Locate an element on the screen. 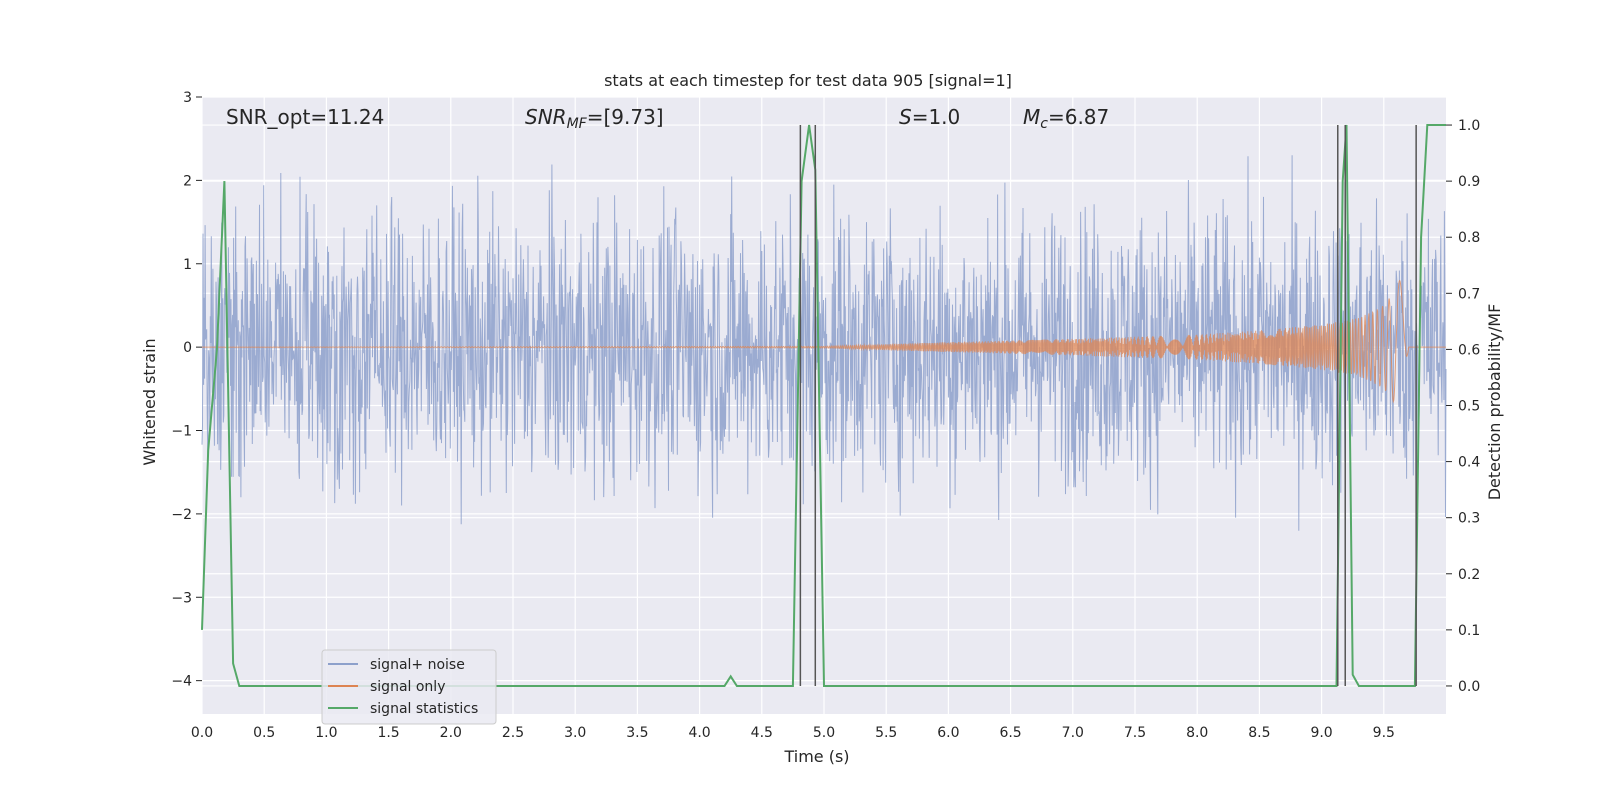 The width and height of the screenshot is (1600, 800). x-tick-label: 8.0 is located at coordinates (1197, 733).